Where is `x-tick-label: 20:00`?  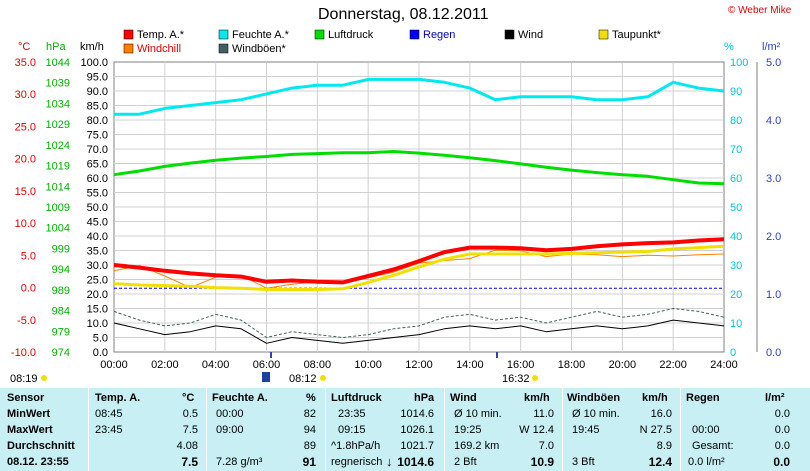
x-tick-label: 20:00 is located at coordinates (623, 365).